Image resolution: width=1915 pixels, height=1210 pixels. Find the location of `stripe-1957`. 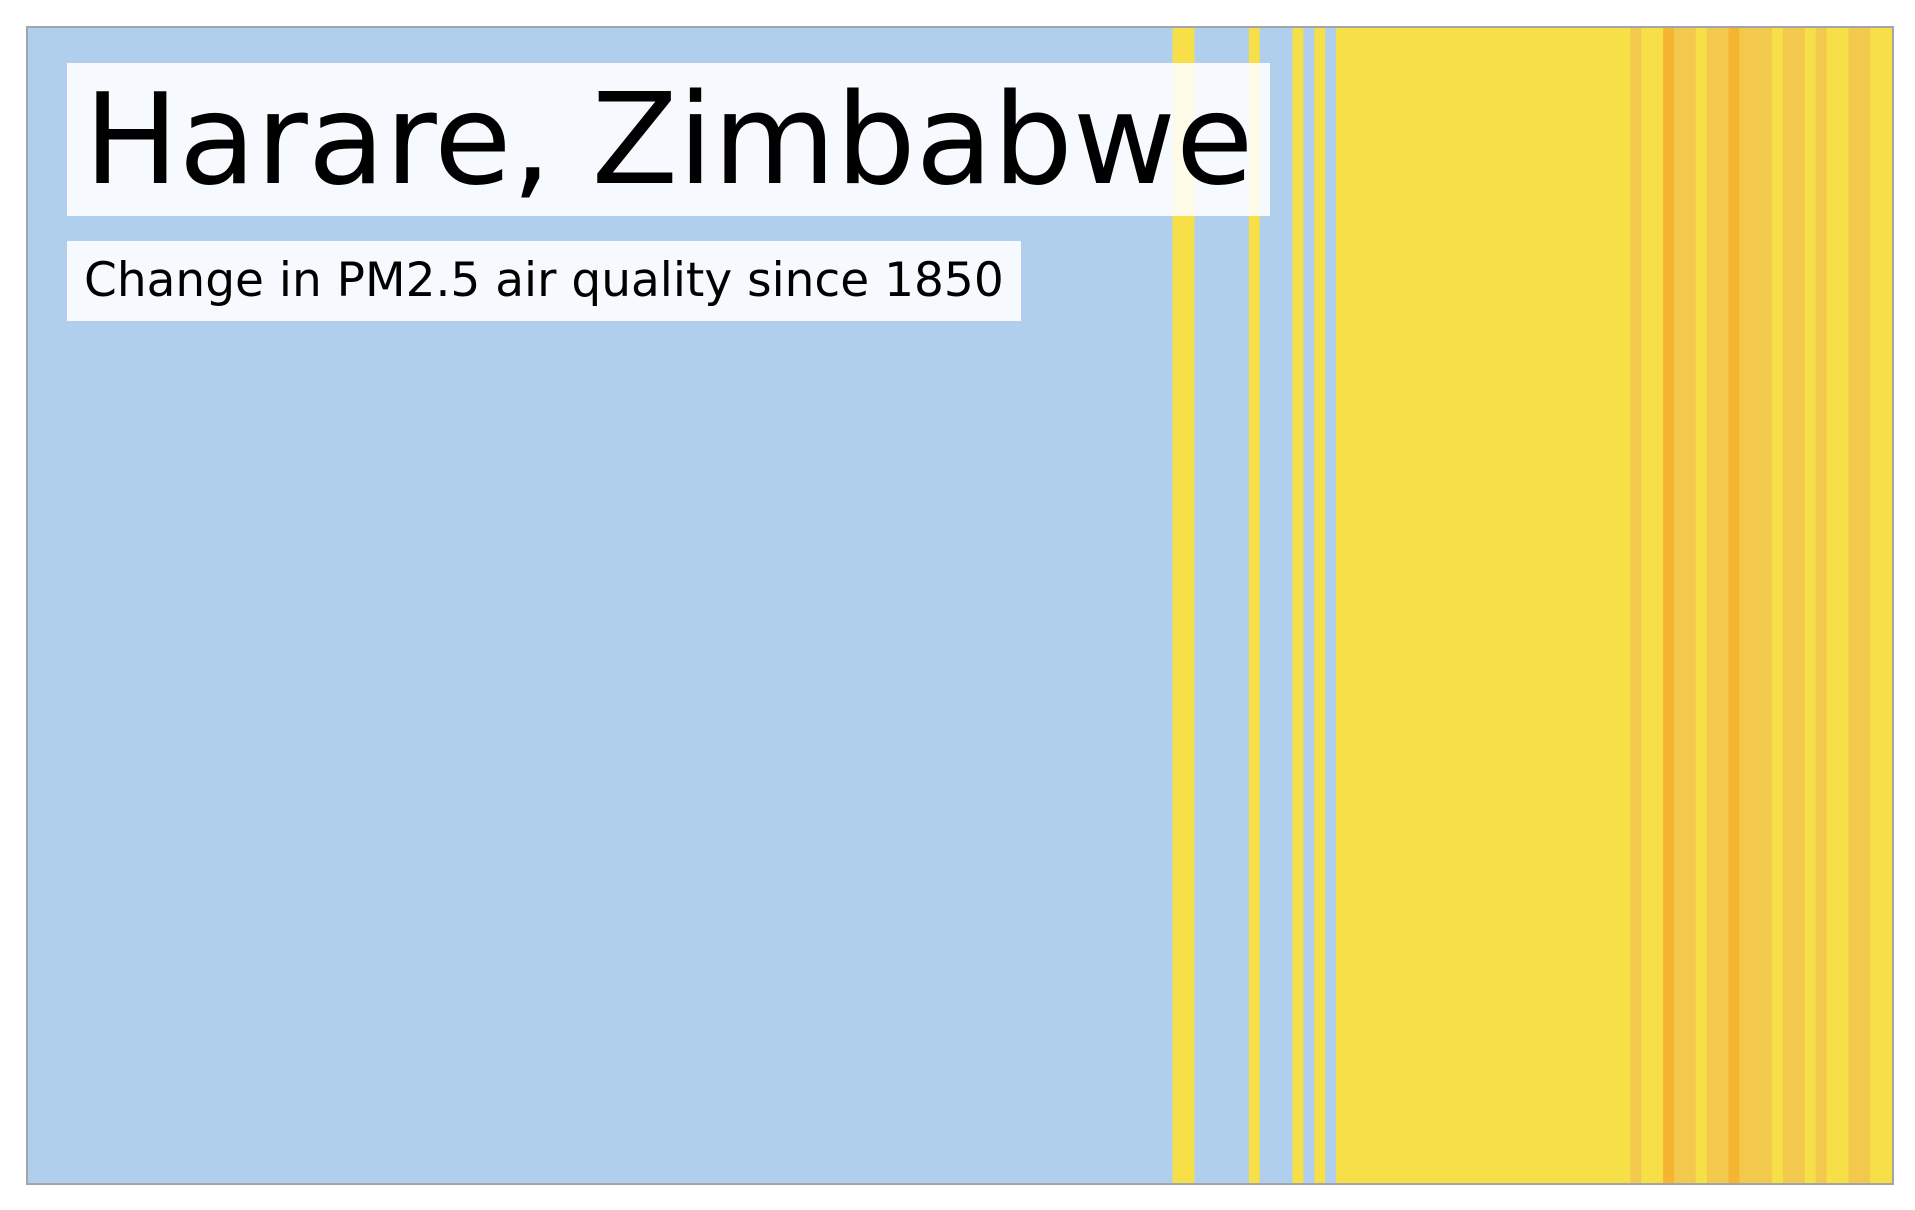

stripe-1957 is located at coordinates (1222, 605).